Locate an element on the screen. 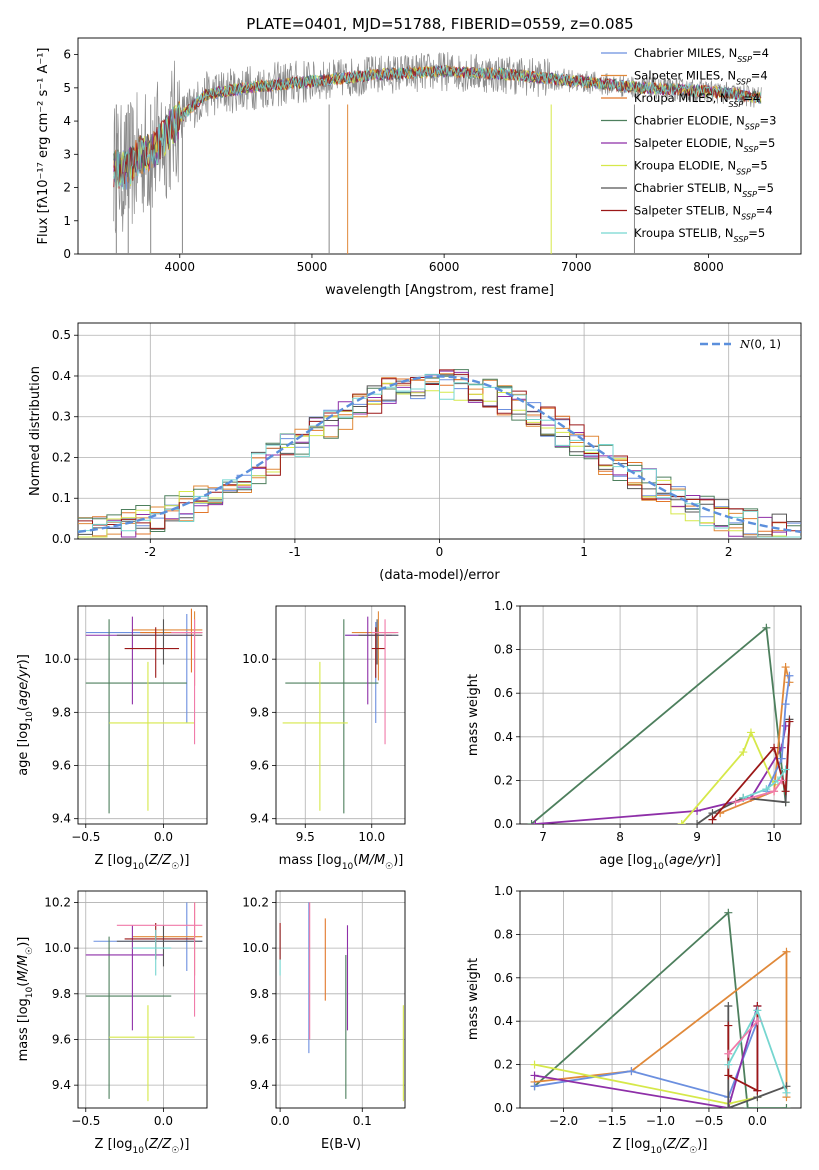 Image resolution: width=819 pixels, height=1170 pixels. mass-age-points is located at coordinates (340, 712).